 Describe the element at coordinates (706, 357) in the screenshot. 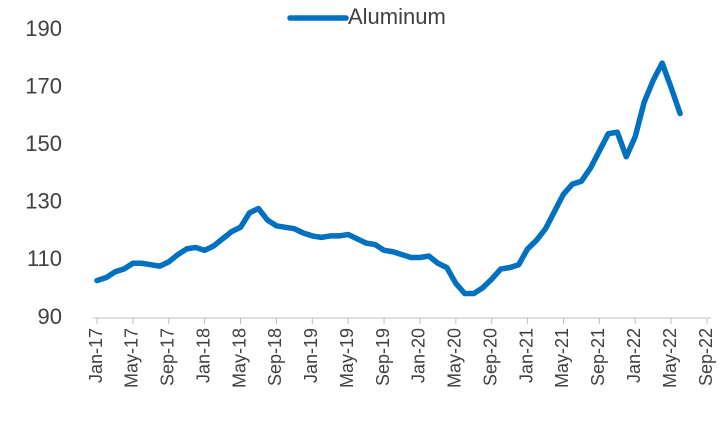

I see `x-tick-label: Sep-22` at that location.